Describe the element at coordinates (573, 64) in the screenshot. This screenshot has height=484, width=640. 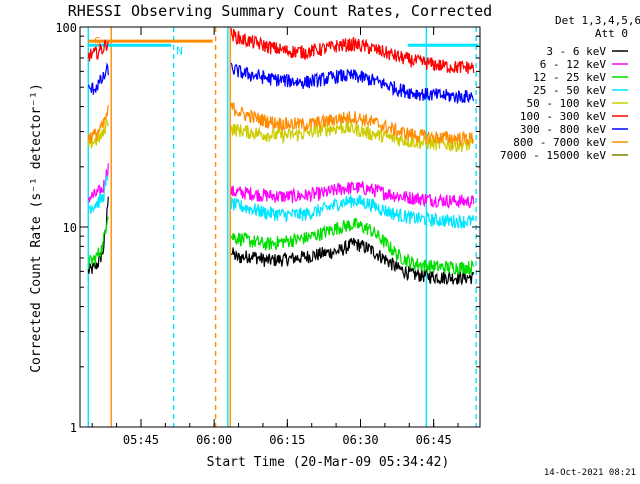
I see `legend-label-1: 6 - 12 keV` at that location.